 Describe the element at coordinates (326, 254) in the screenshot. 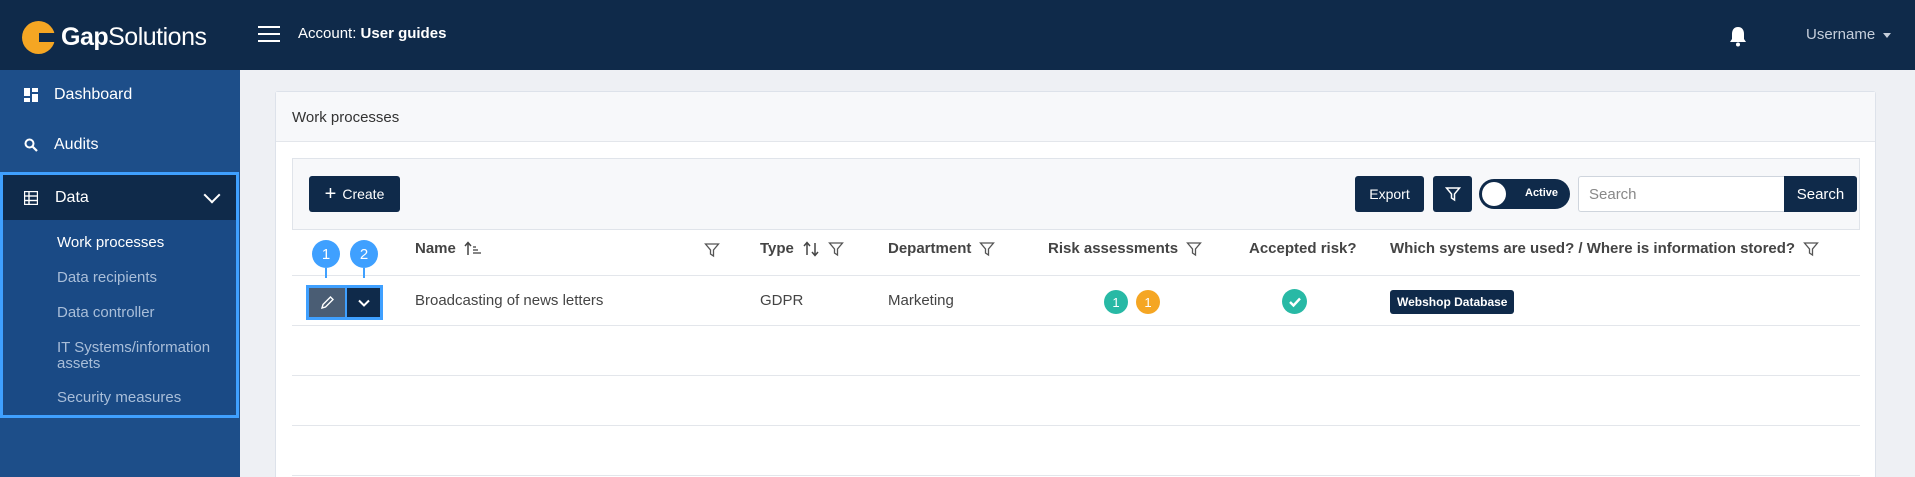

I see `annotation-marker-1: 1` at that location.